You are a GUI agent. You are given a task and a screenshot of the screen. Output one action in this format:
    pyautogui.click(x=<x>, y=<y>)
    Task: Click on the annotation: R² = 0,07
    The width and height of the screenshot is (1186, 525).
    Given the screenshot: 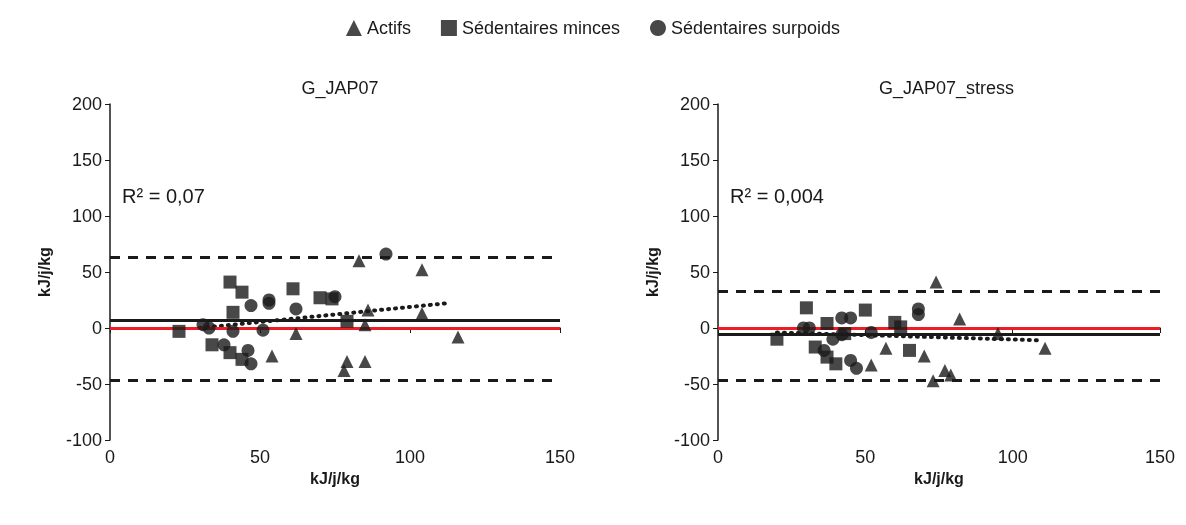 What is the action you would take?
    pyautogui.click(x=163, y=196)
    